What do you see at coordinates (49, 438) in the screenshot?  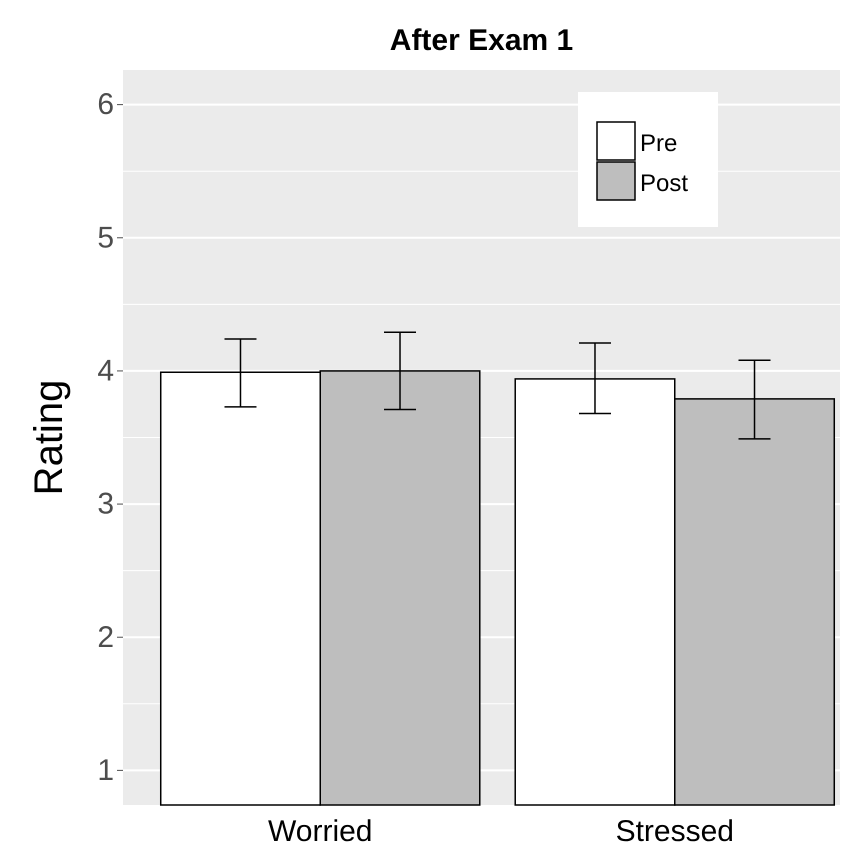 I see `y-axis-title: Rating` at bounding box center [49, 438].